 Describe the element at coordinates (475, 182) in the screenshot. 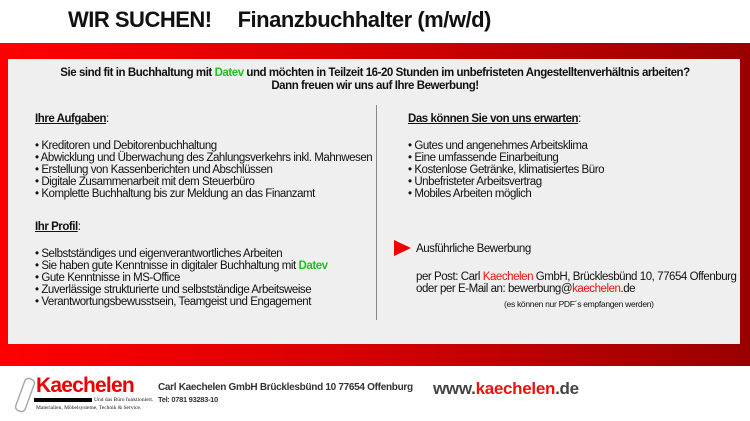

I see `list-item: • Unbefristeter Arbeitsvertrag` at that location.